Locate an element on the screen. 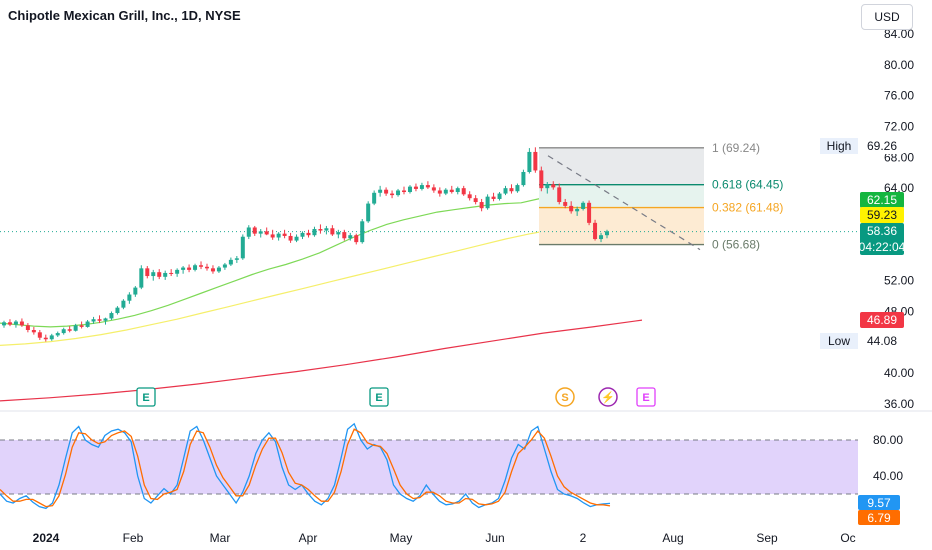  stoch-k-line is located at coordinates (305, 466).